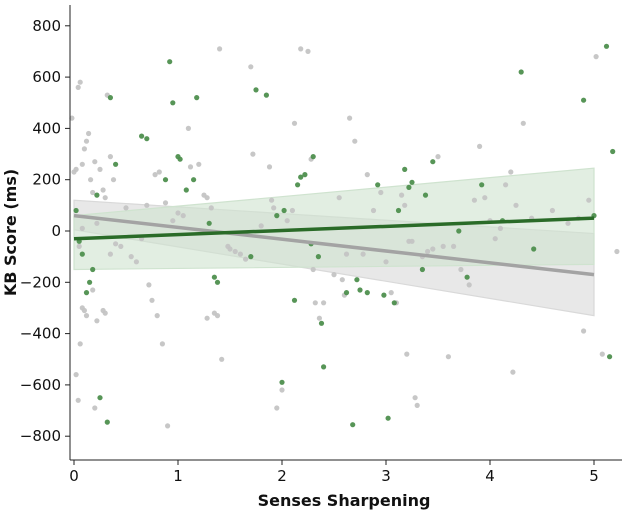 The image size is (630, 513). I want to click on y-tick-label: 0, so click(56, 231).